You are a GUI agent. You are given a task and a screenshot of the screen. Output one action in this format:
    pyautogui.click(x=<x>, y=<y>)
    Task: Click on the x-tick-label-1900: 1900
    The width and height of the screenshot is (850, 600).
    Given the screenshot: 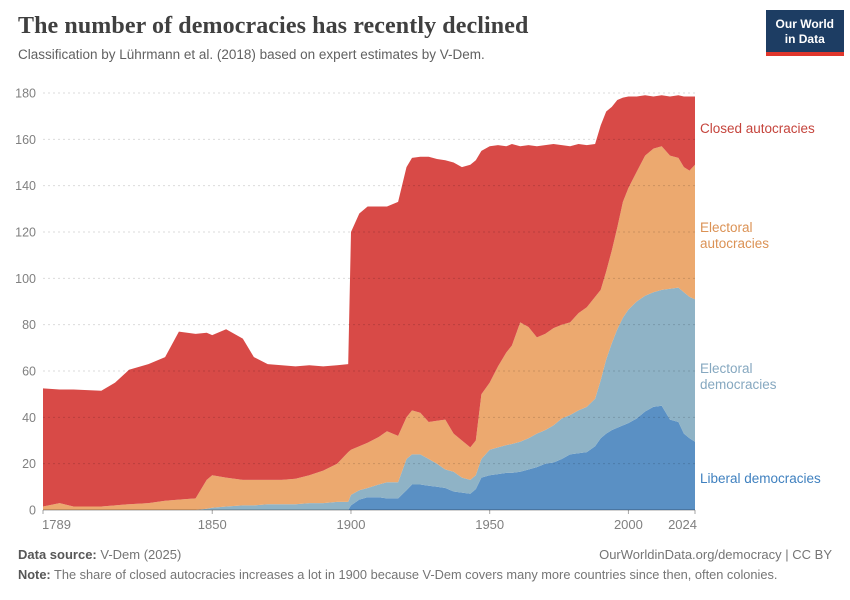 What is the action you would take?
    pyautogui.click(x=351, y=524)
    